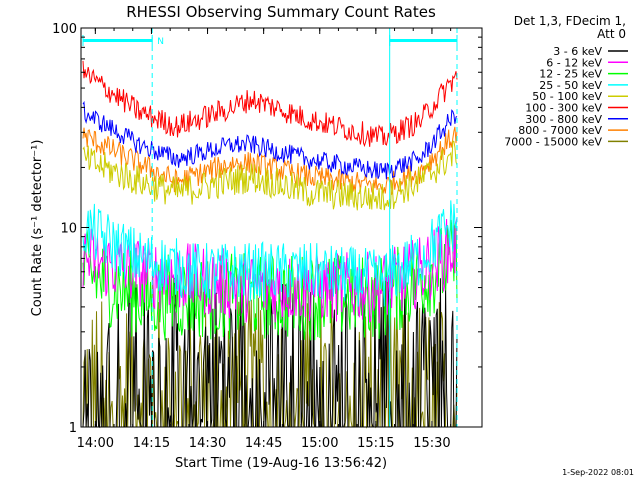 The height and width of the screenshot is (480, 640). What do you see at coordinates (563, 108) in the screenshot?
I see `legend-label-5: 100 - 300 keV` at bounding box center [563, 108].